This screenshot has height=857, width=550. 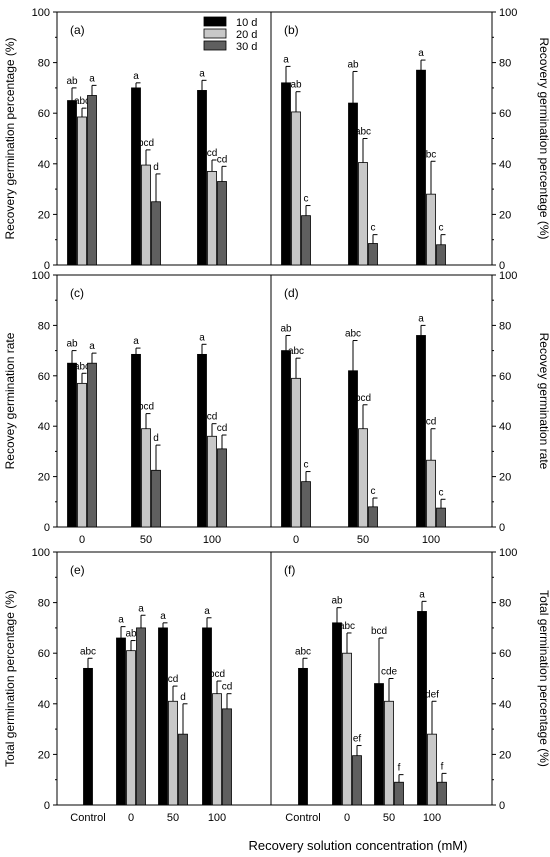 What do you see at coordinates (289, 570) in the screenshot?
I see `panel-label: (f)` at bounding box center [289, 570].